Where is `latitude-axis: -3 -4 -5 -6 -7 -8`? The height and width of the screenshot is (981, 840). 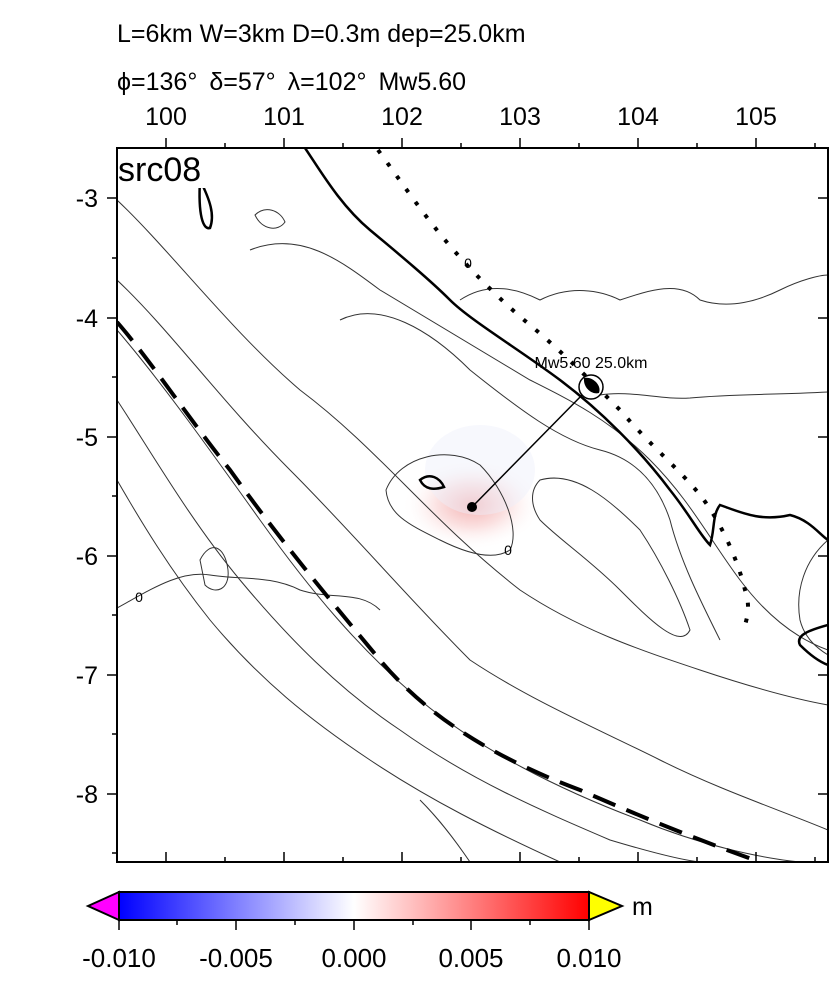
latitude-axis: -3 -4 -5 -6 -7 -8 is located at coordinates (87, 497).